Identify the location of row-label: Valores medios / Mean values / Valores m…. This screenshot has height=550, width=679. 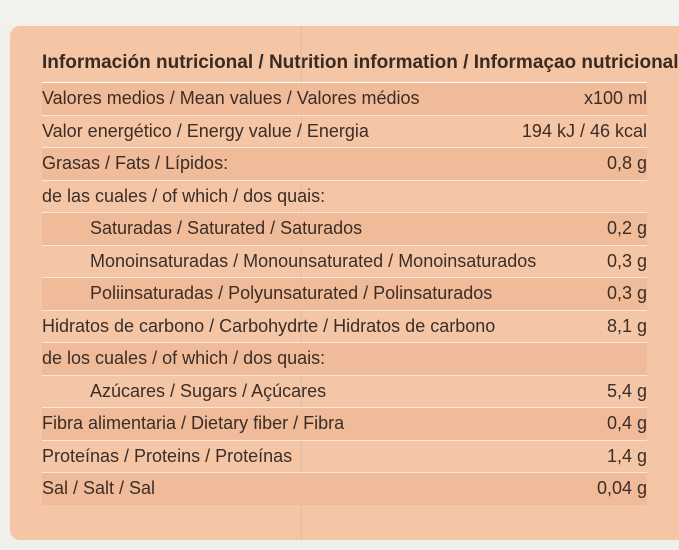
(231, 98).